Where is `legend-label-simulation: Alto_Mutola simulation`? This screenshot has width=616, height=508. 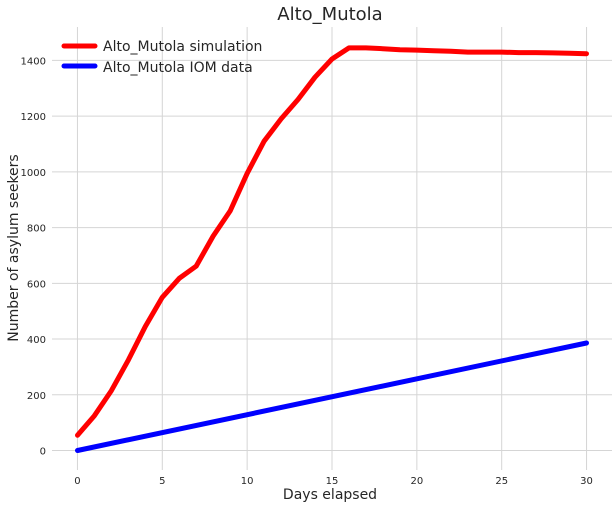
legend-label-simulation: Alto_Mutola simulation is located at coordinates (182, 47).